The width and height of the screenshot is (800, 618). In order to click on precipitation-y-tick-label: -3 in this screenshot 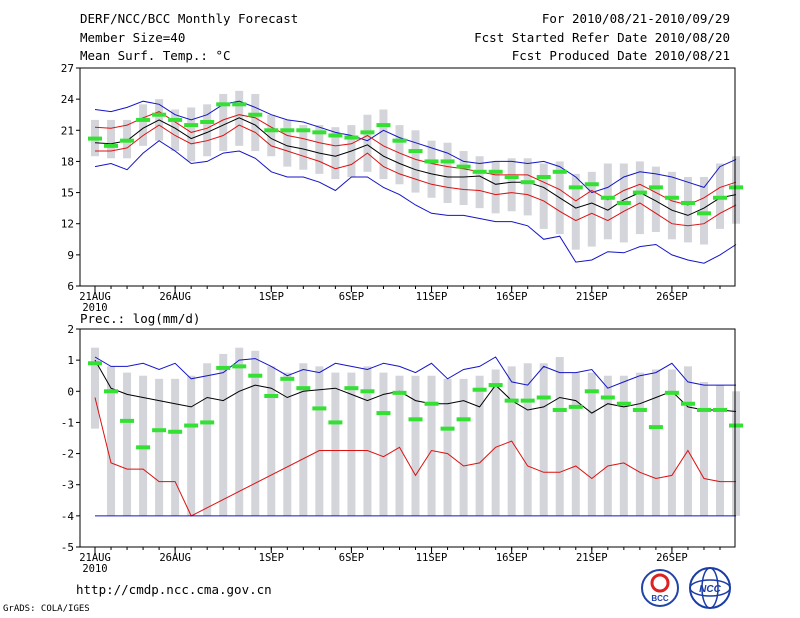, I will do `click(67, 485)`.